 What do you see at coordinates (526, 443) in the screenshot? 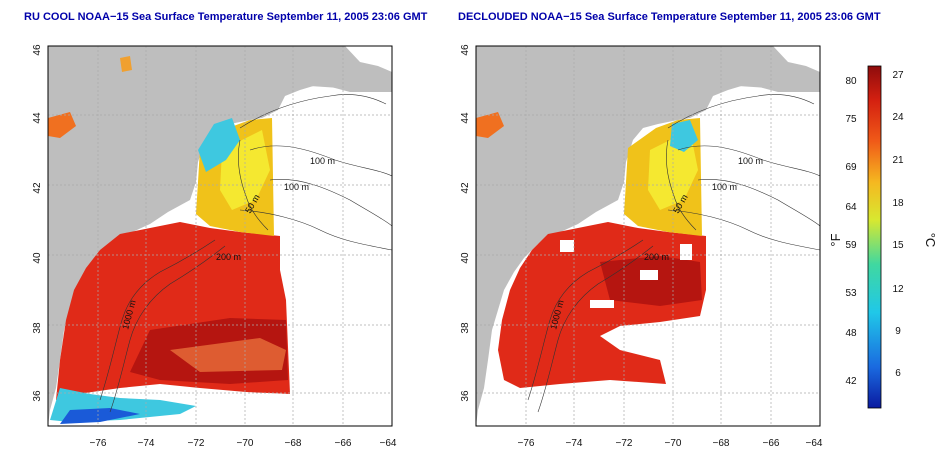
I see `right-x-tick: −76` at bounding box center [526, 443].